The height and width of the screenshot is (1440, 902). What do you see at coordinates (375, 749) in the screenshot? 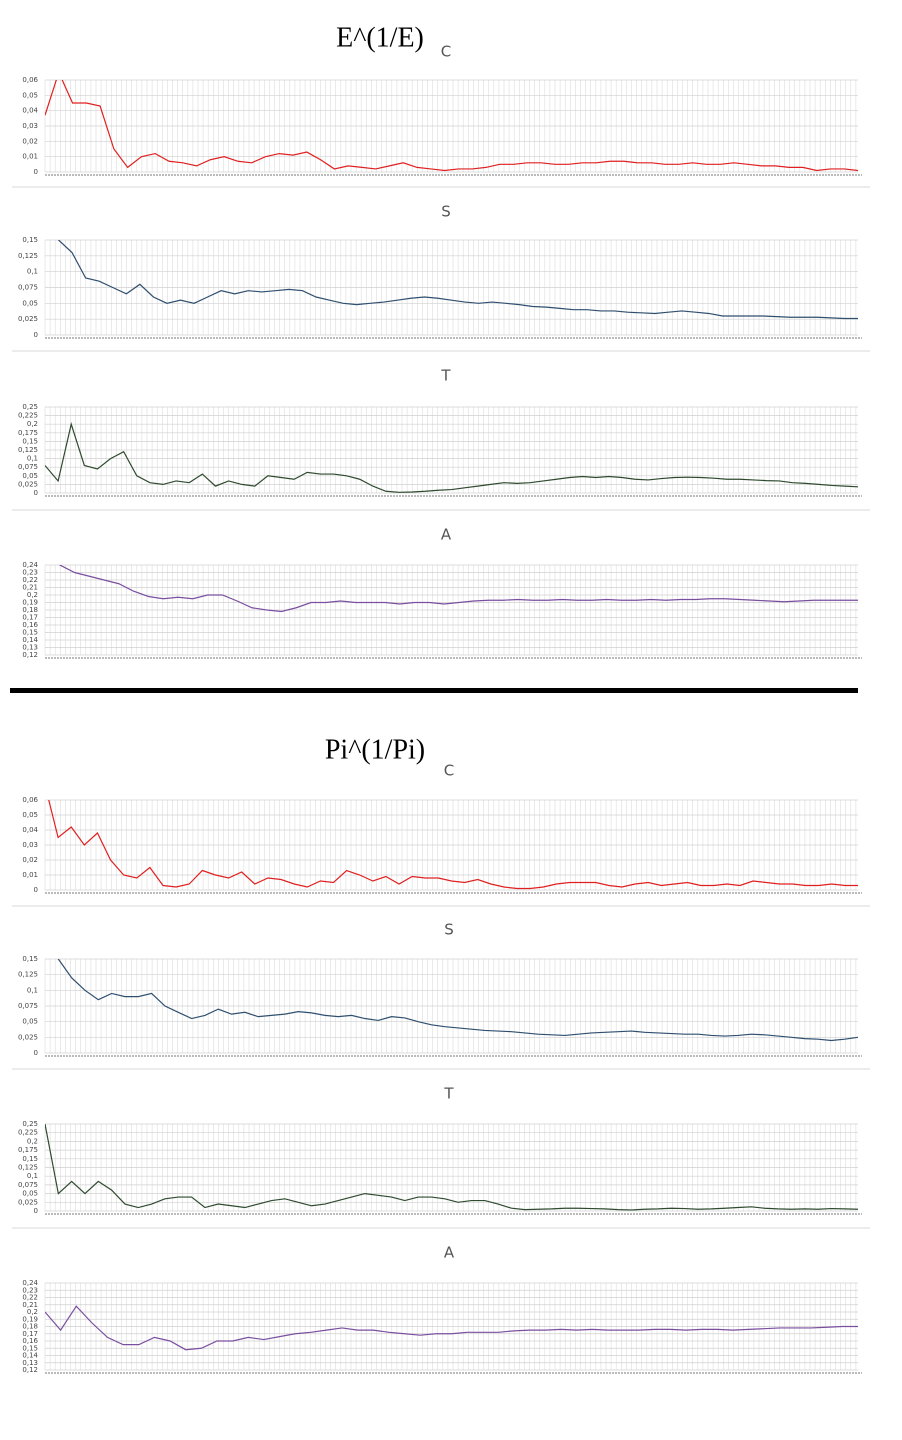
I see `page-title: Pi^(1/Pi)` at bounding box center [375, 749].